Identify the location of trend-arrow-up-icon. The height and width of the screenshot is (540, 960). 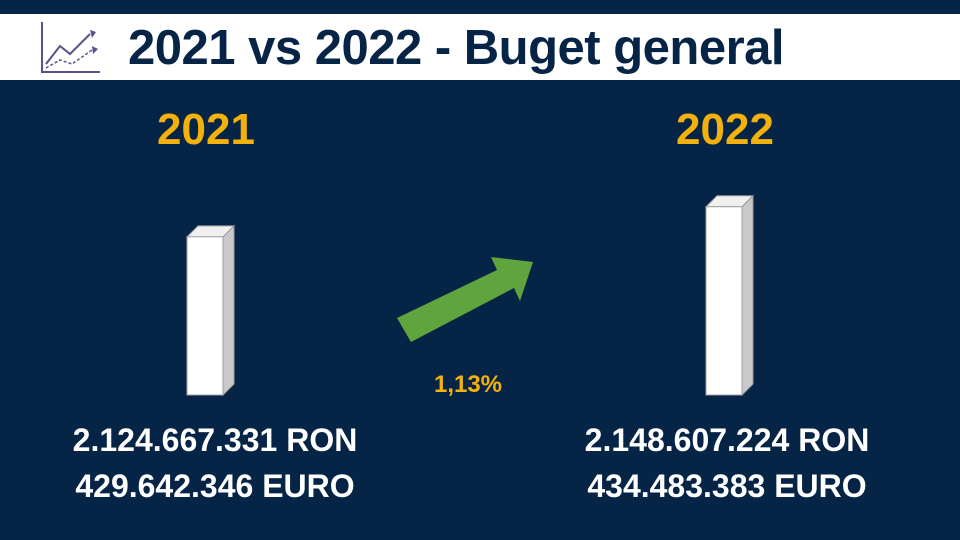
(465, 299).